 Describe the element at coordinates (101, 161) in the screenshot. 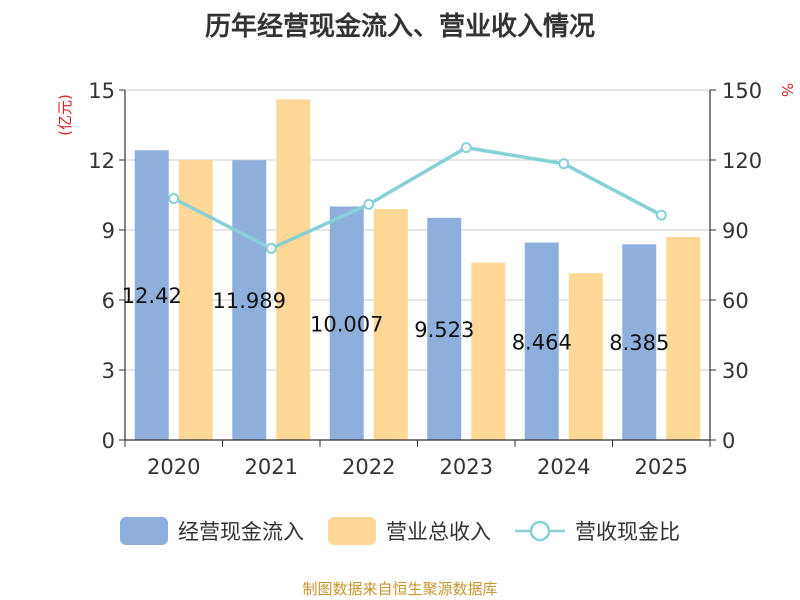

I see `y-left-tick-label: 12` at that location.